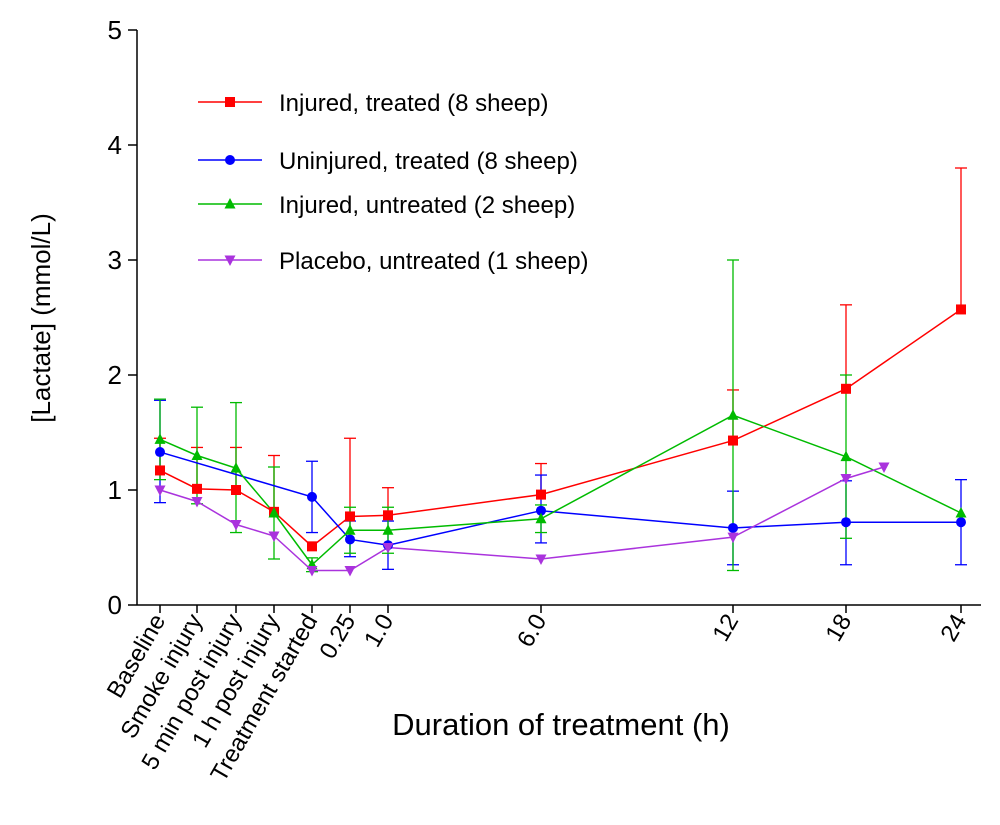 This screenshot has height=825, width=1000. What do you see at coordinates (115, 260) in the screenshot?
I see `y-tick-label-3: 3` at bounding box center [115, 260].